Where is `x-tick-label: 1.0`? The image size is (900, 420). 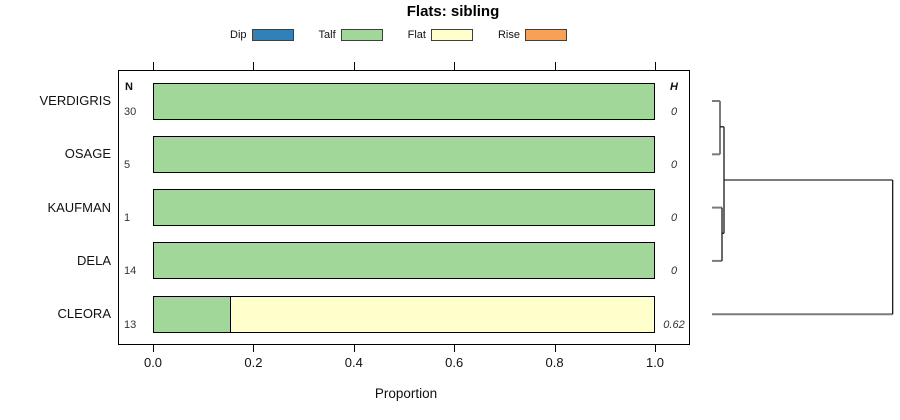 x-tick-label: 1.0 is located at coordinates (655, 362).